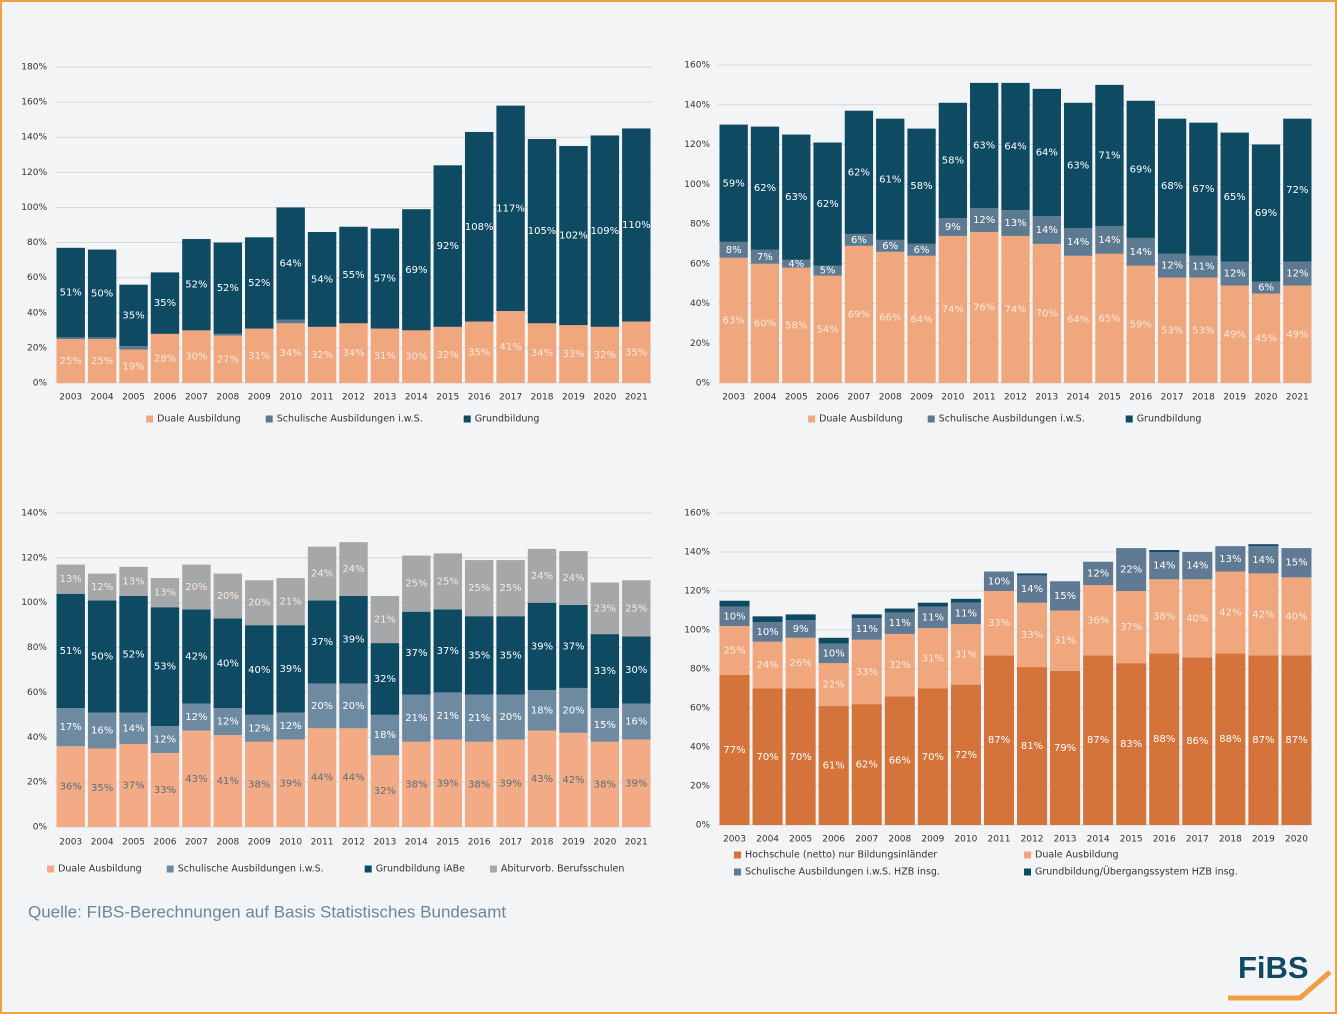 The image size is (1337, 1014). I want to click on y-tick-label: 20%, so click(700, 787).